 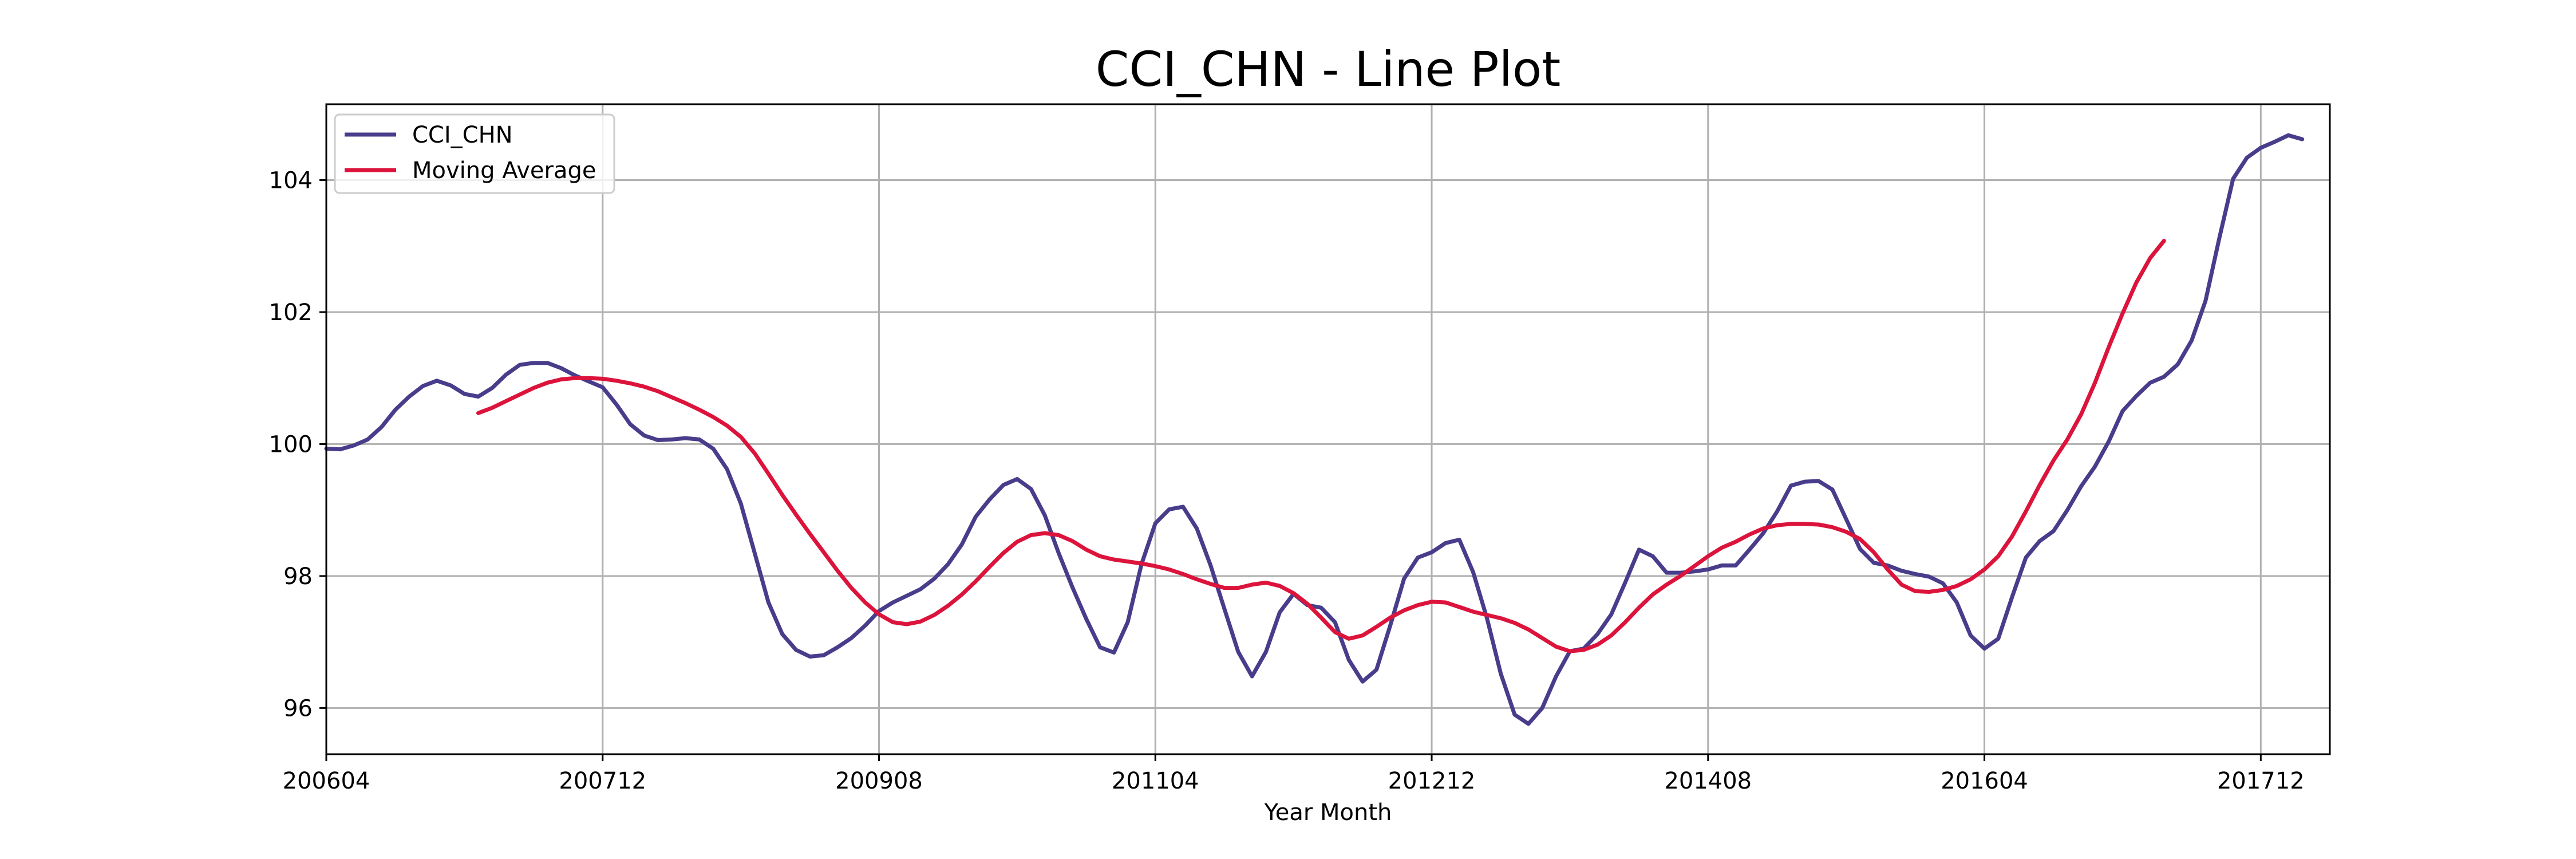 I want to click on y-tick-label: 104, so click(x=291, y=181).